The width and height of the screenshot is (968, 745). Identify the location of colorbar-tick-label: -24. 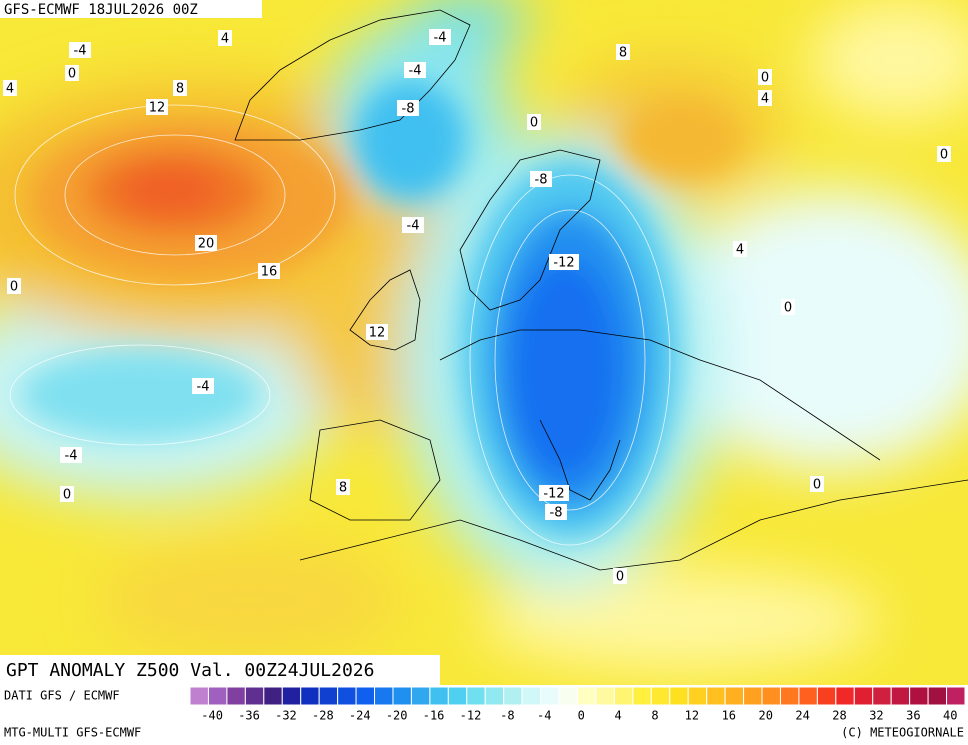
(360, 716).